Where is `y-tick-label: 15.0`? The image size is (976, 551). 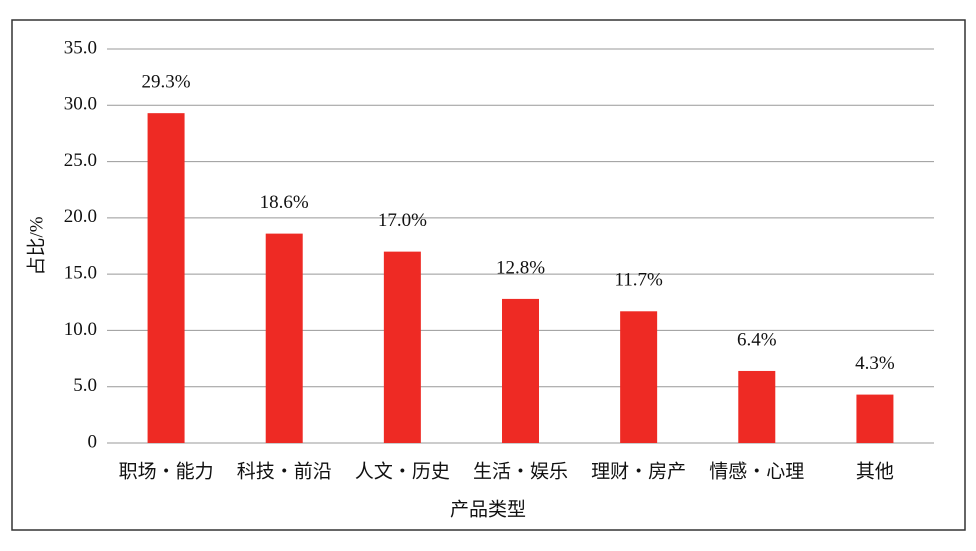 y-tick-label: 15.0 is located at coordinates (80, 273).